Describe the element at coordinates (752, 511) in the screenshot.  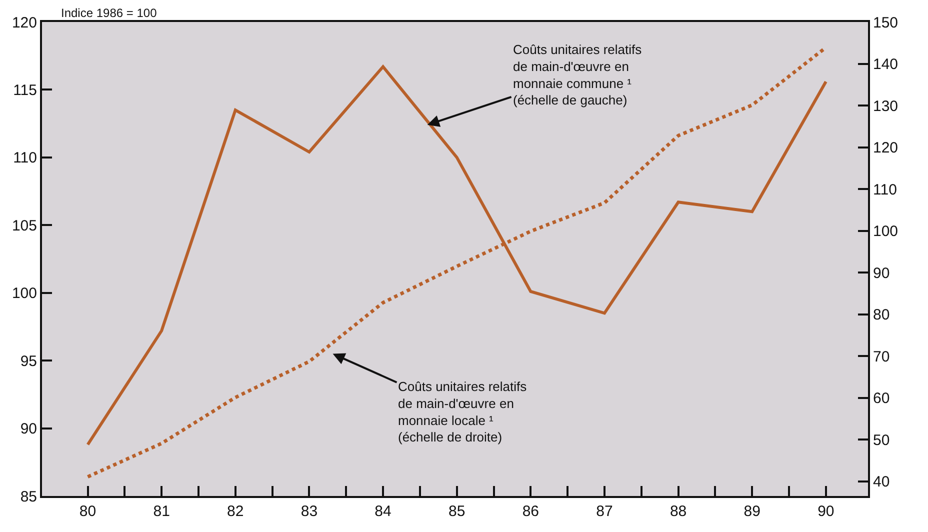
I see `x-tick-label: 89` at that location.